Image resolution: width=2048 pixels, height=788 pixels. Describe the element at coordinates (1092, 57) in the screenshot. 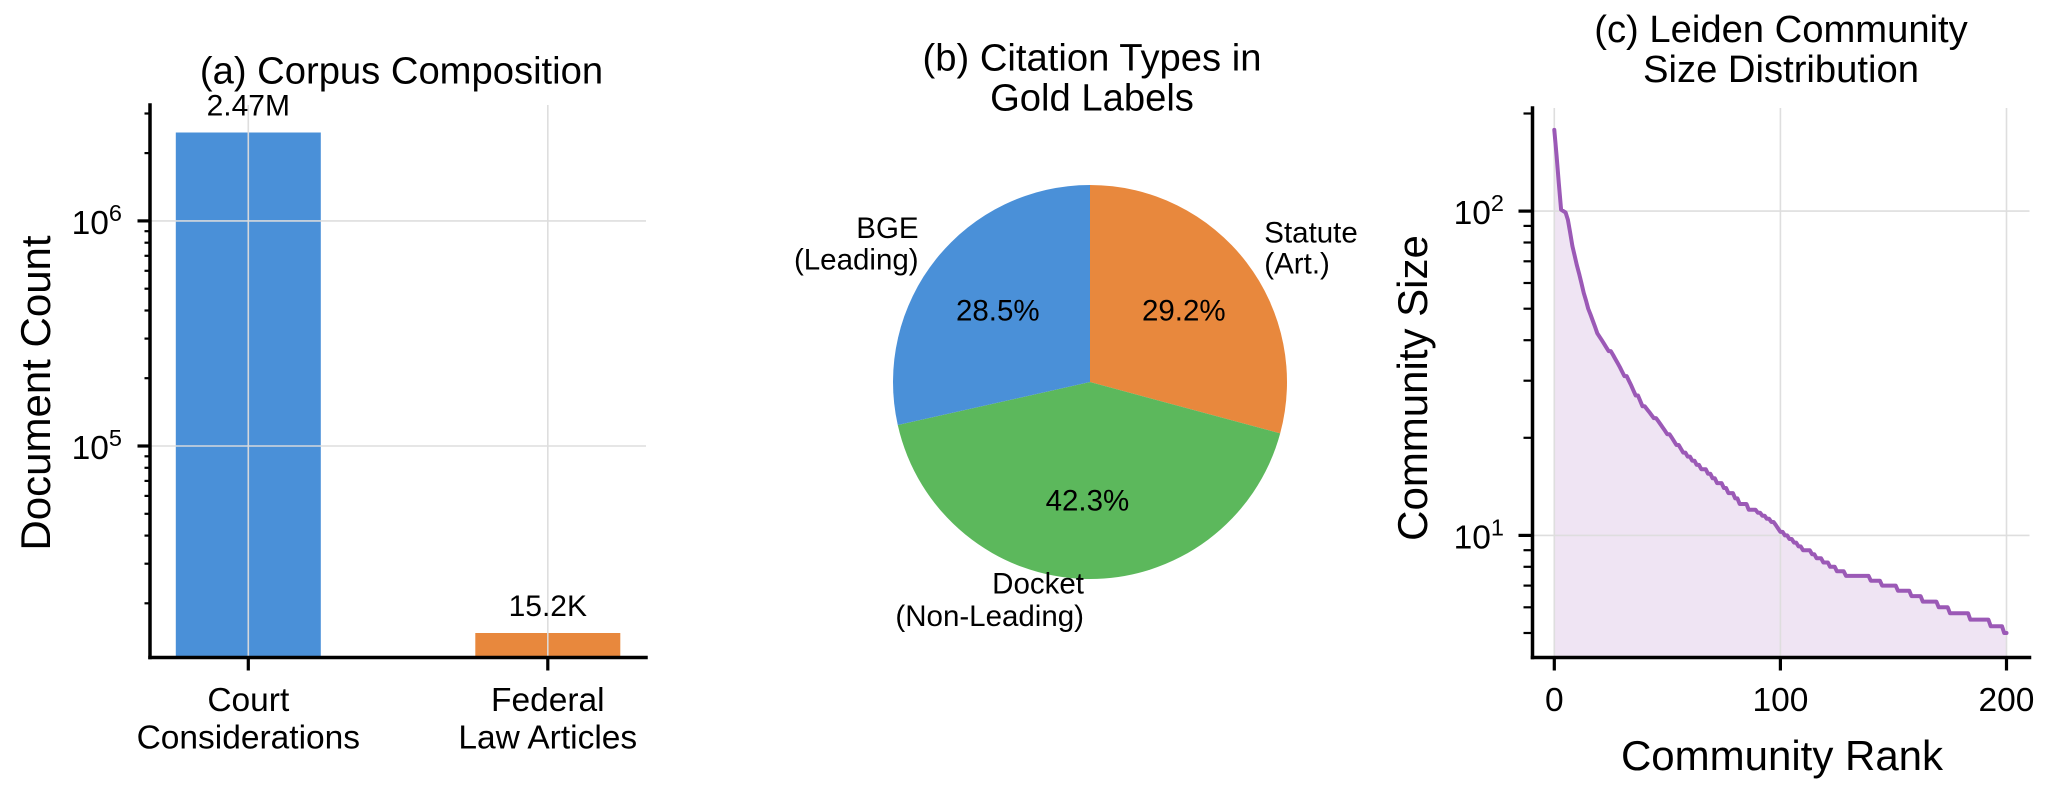

I see `svg-text: (b) Citation Types in` at that location.